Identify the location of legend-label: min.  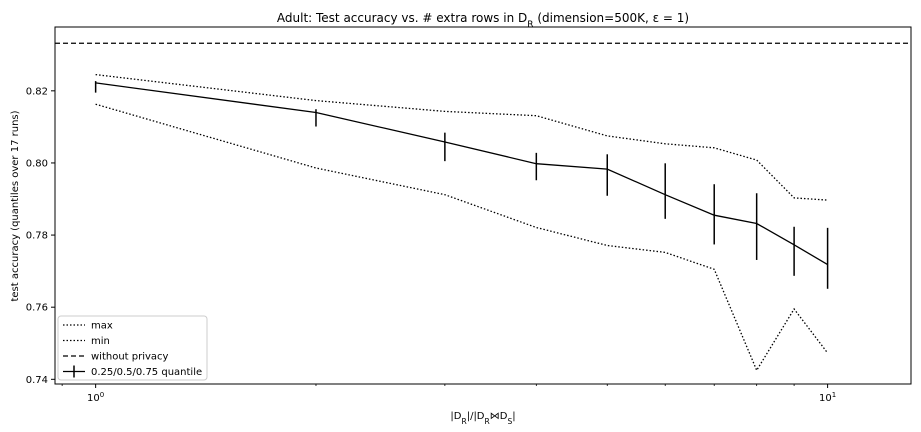
(100, 341).